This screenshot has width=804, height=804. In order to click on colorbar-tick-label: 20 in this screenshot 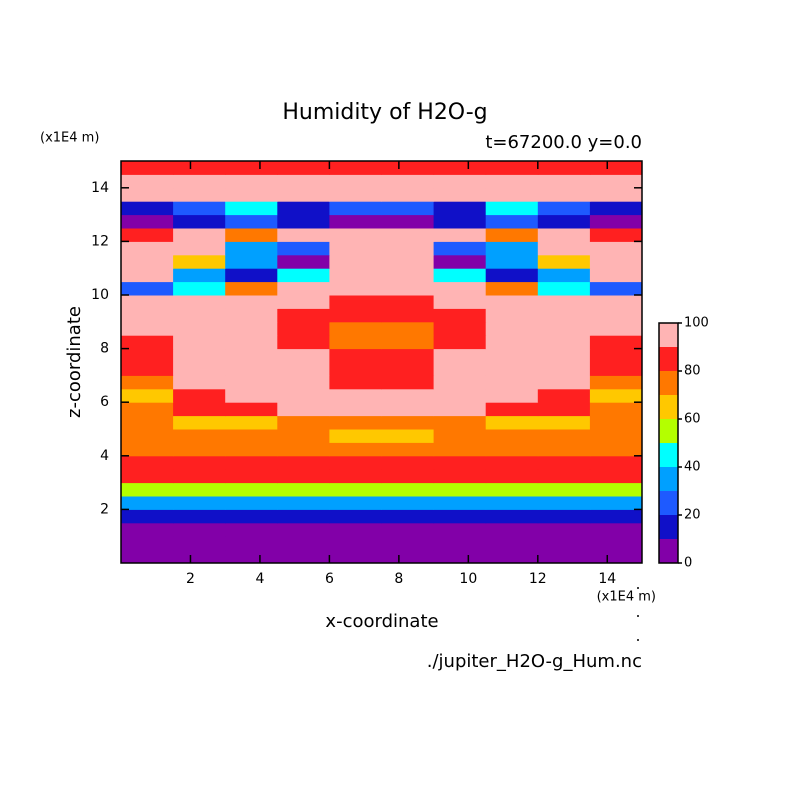, I will do `click(692, 515)`.